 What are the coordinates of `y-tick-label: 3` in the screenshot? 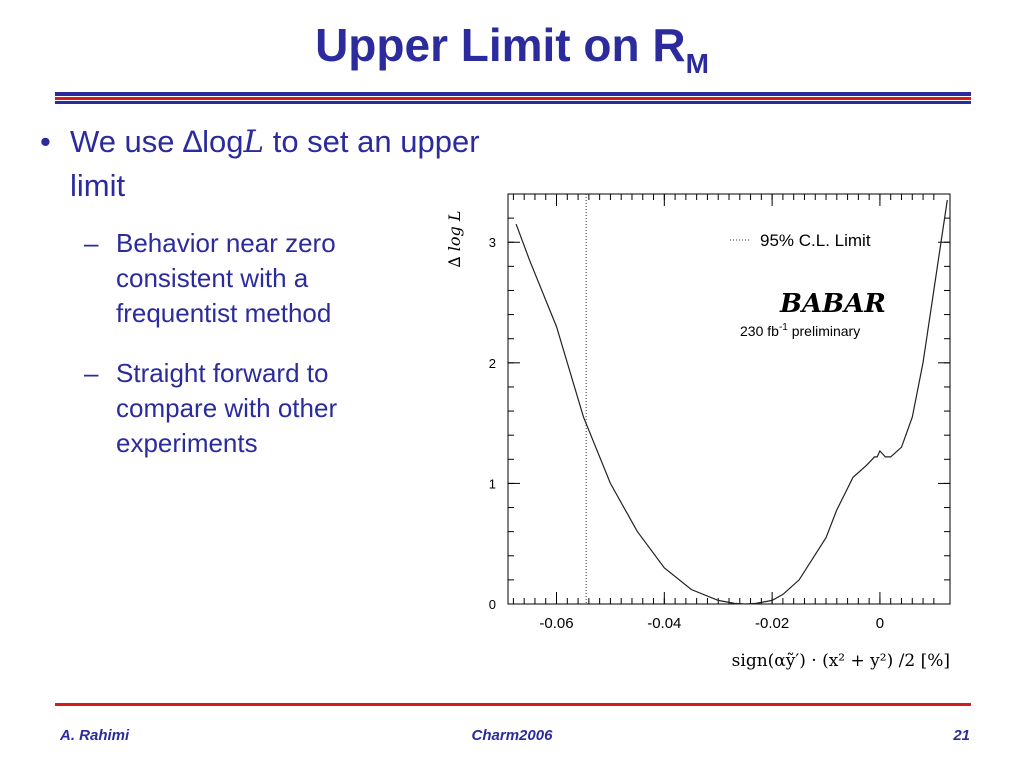 It's located at (492, 242).